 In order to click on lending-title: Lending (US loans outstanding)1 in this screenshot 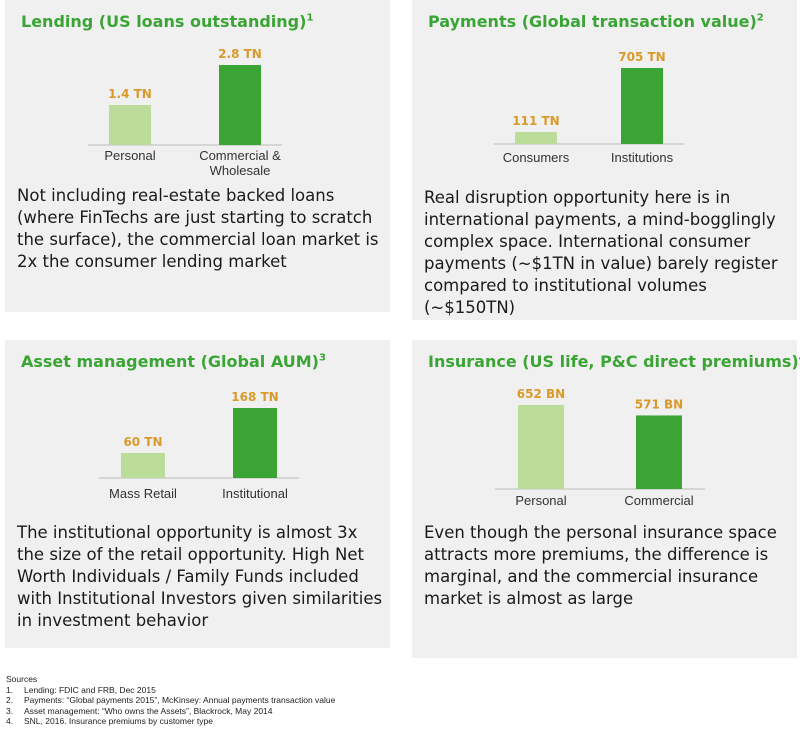, I will do `click(167, 21)`.